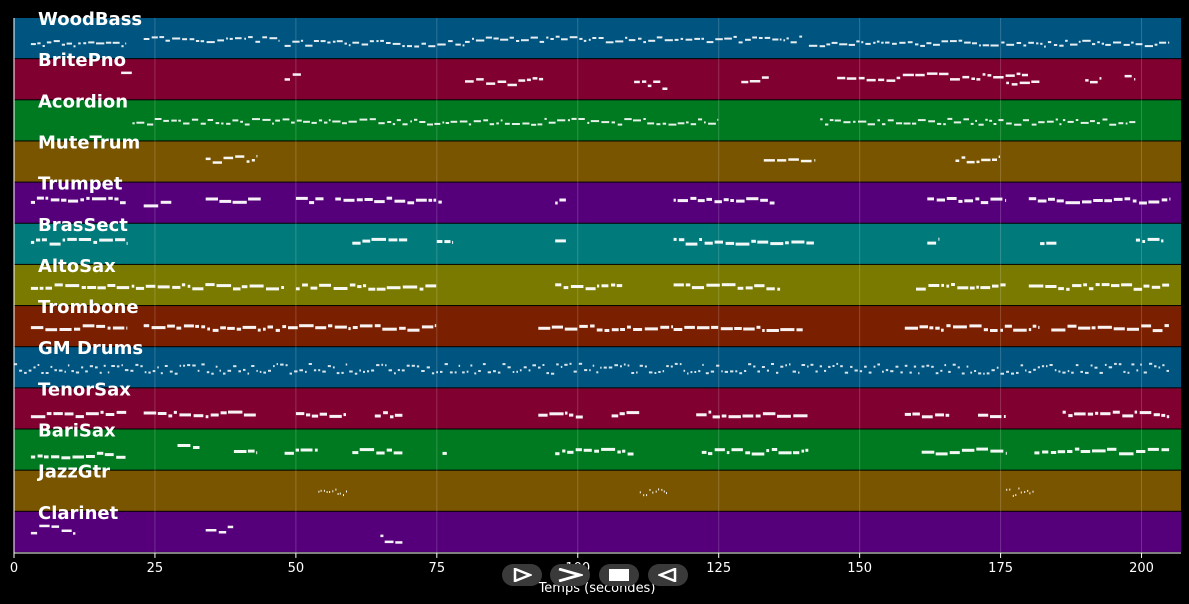  What do you see at coordinates (597, 326) in the screenshot?
I see `track-lane` at bounding box center [597, 326].